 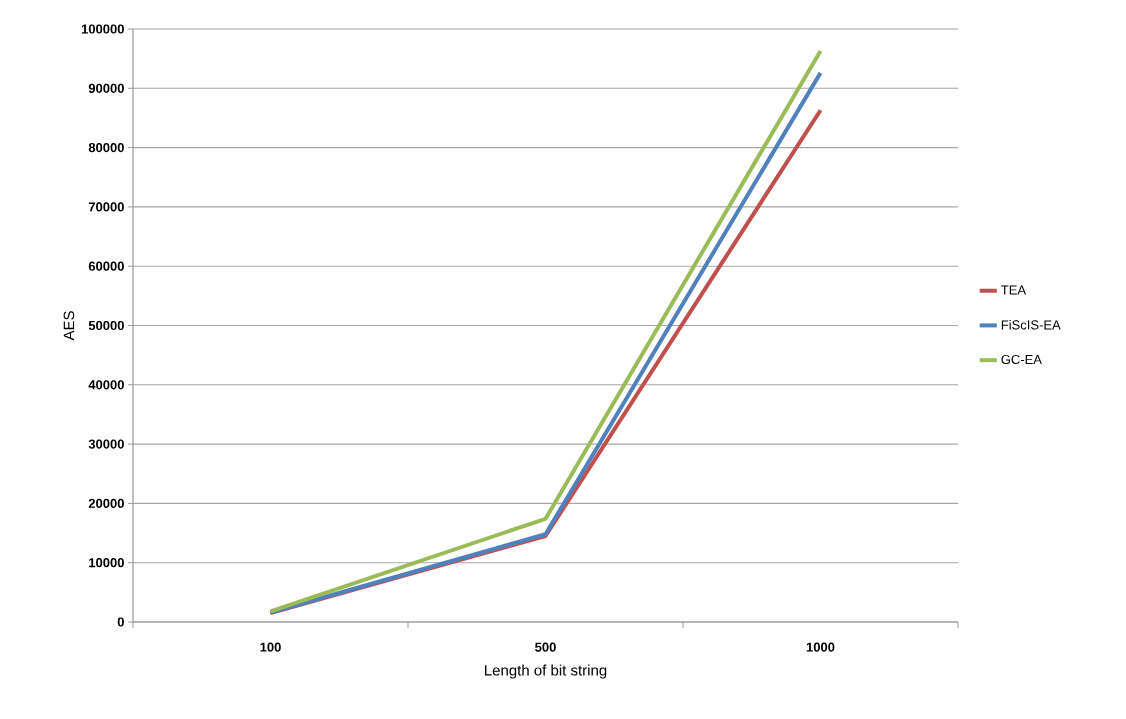 I want to click on legend-label: GC-EA, so click(x=1021, y=359).